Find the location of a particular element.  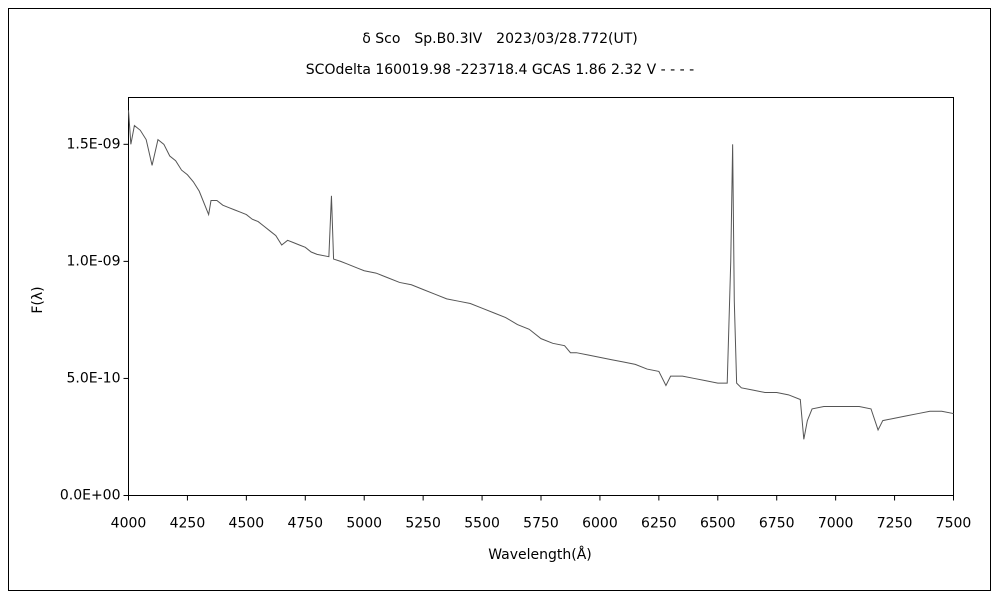

x-tick-label: 6000 is located at coordinates (600, 524).